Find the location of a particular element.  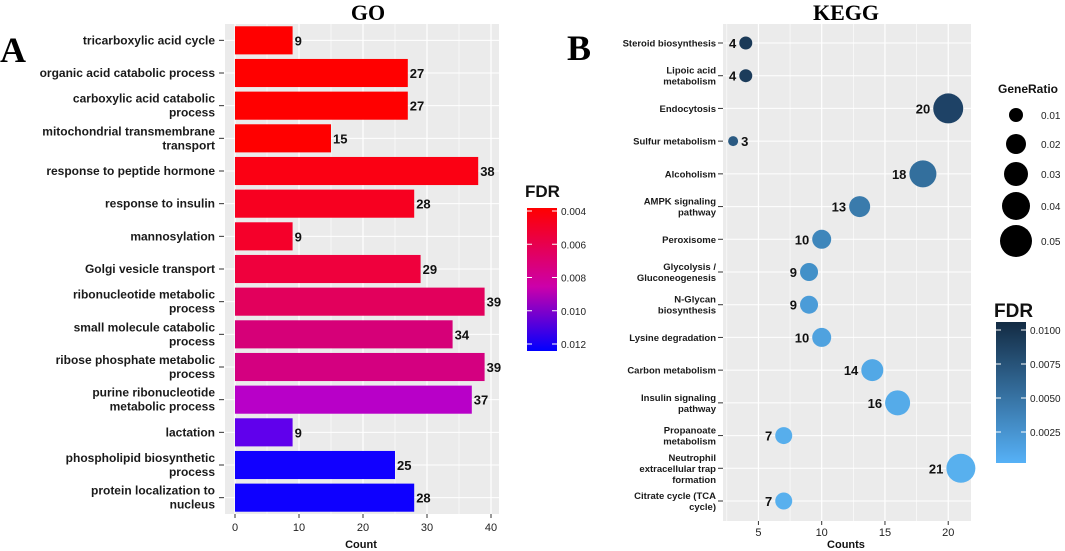

go-x-tick-label: 40 is located at coordinates (491, 528).